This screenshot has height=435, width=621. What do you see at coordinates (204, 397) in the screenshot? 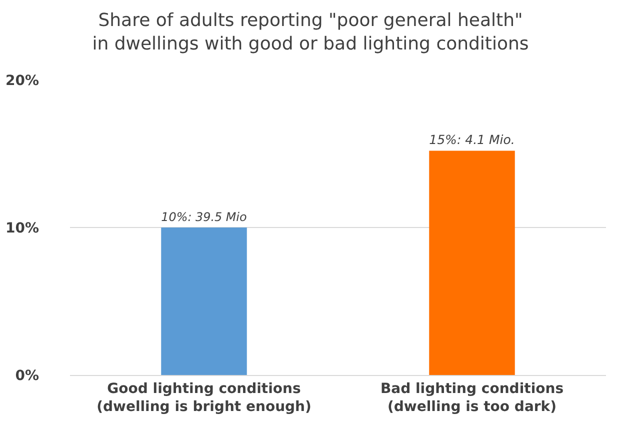
I see `x-tick-label: Good lighting conditions (dwelling is bright enough)` at bounding box center [204, 397].